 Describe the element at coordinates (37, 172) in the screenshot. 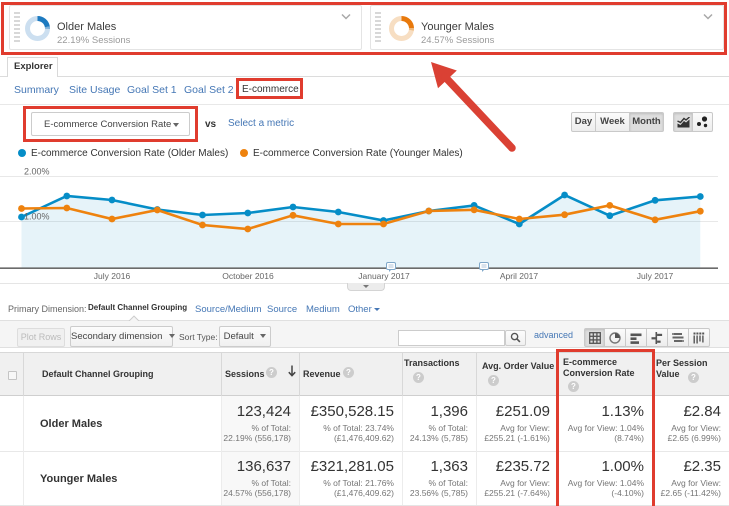

I see `svg-text: 2.00%` at that location.